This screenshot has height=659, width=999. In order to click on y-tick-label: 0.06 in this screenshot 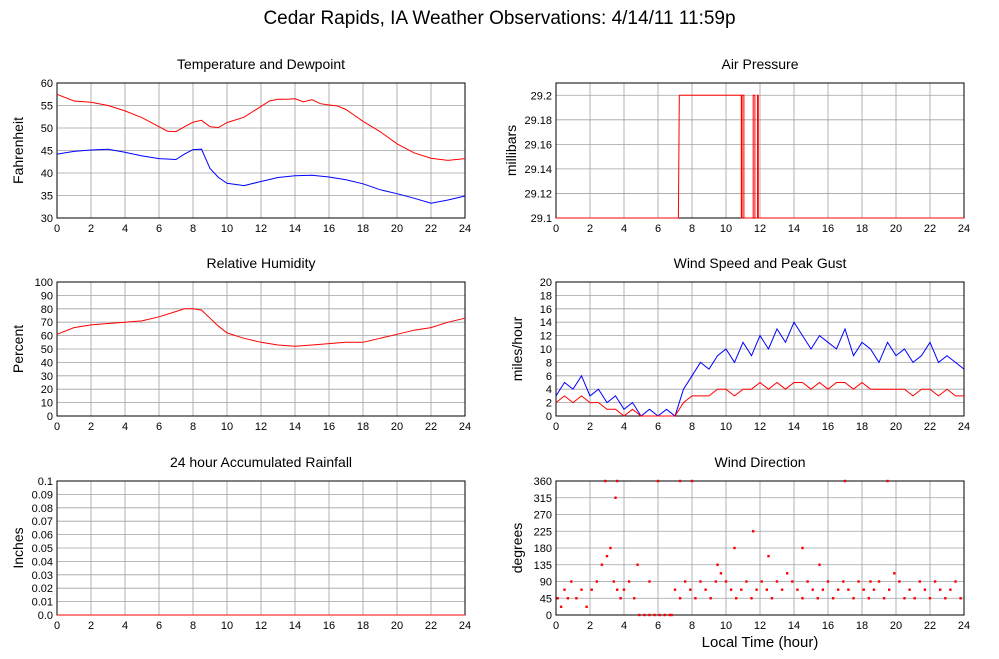, I will do `click(42, 536)`.